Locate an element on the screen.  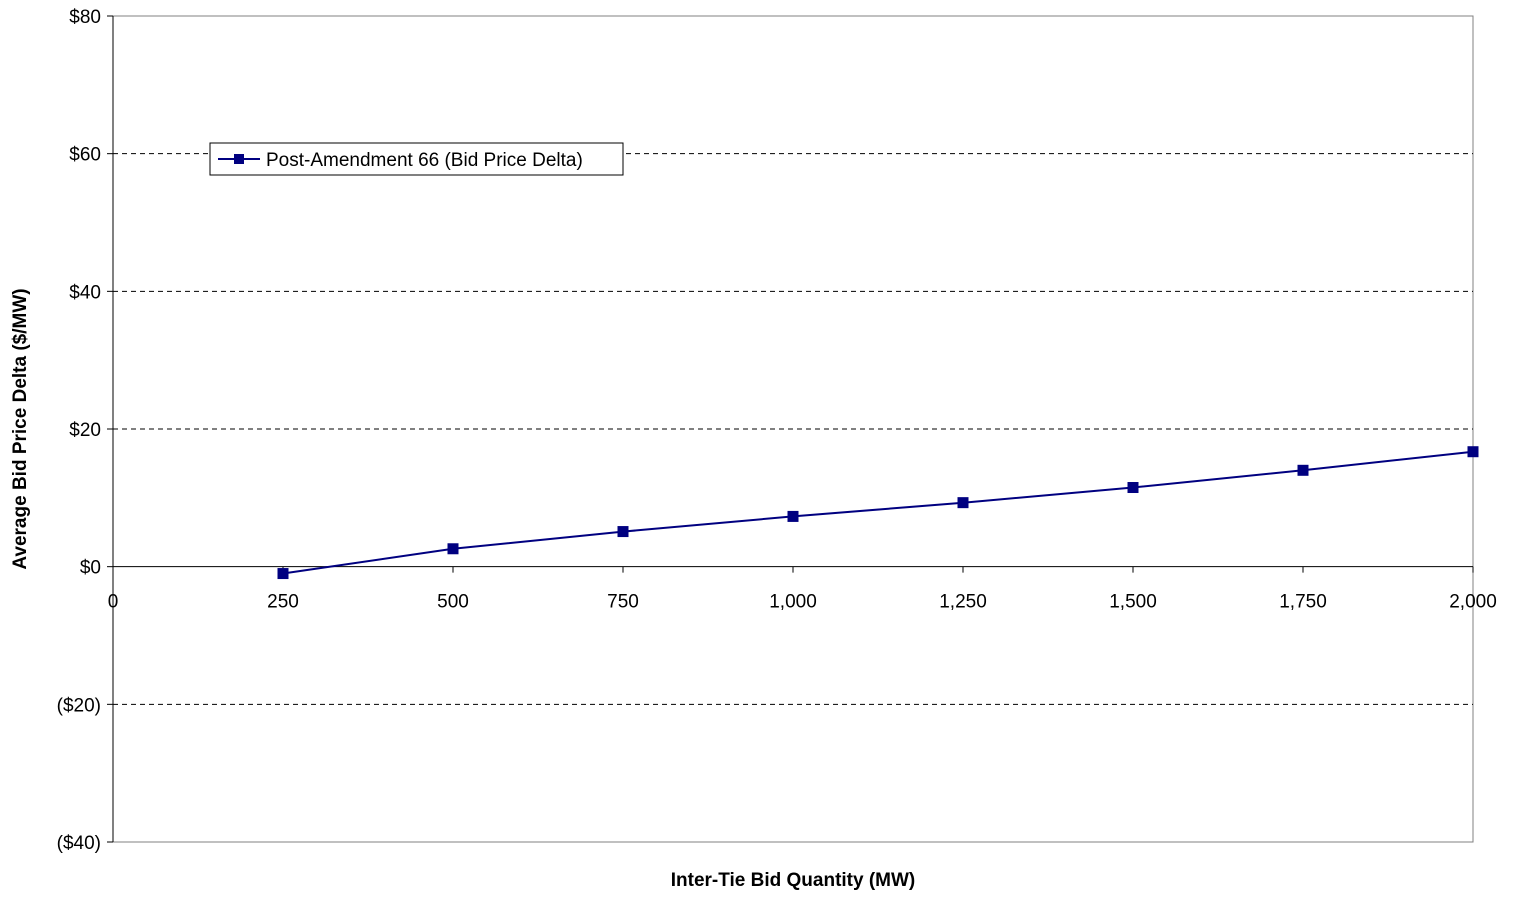
x-tick-label: 1,500 is located at coordinates (1133, 602).